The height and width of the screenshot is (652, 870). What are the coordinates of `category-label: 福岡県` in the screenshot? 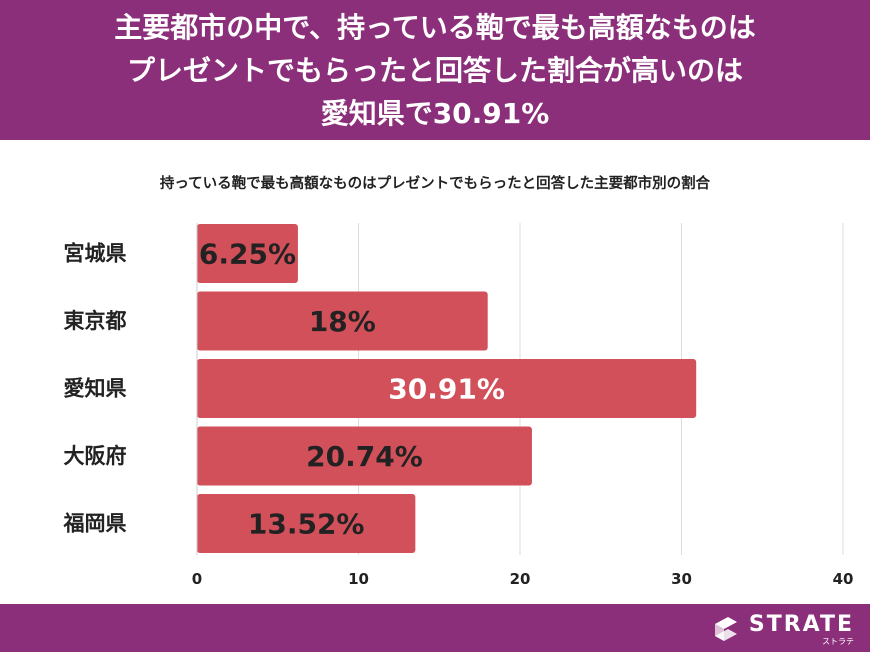 It's located at (95, 524).